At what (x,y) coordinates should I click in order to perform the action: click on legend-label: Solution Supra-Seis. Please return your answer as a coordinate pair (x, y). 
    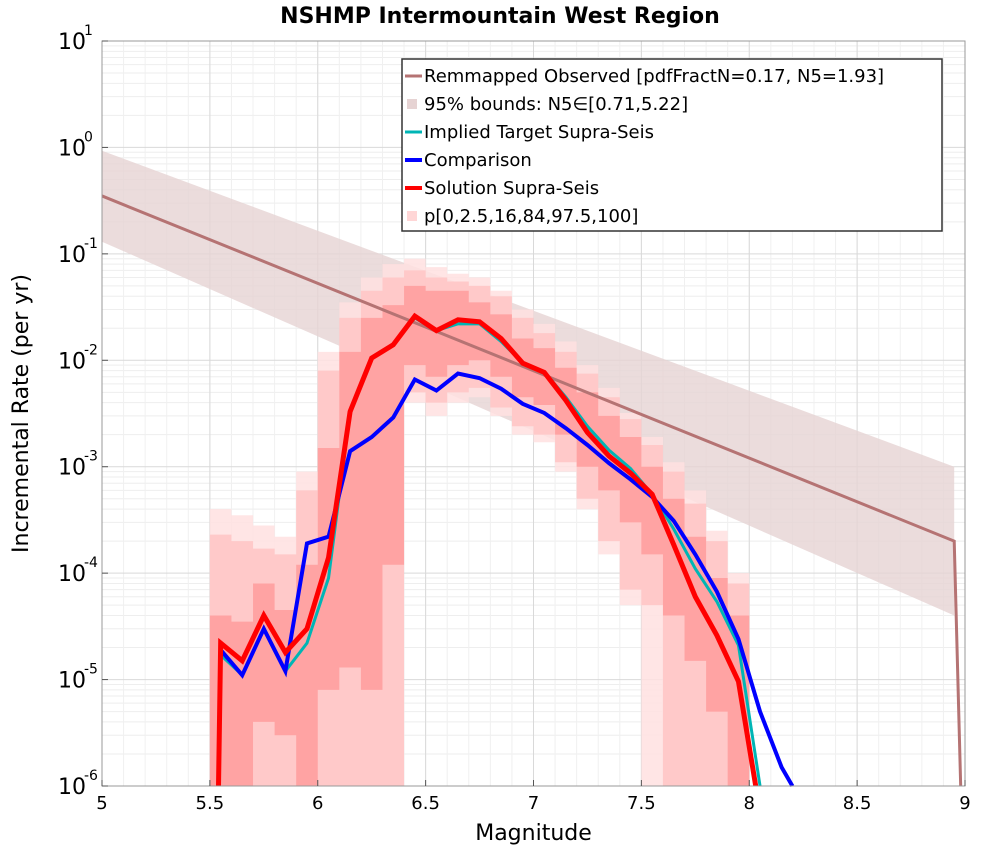
    Looking at the image, I should click on (511, 188).